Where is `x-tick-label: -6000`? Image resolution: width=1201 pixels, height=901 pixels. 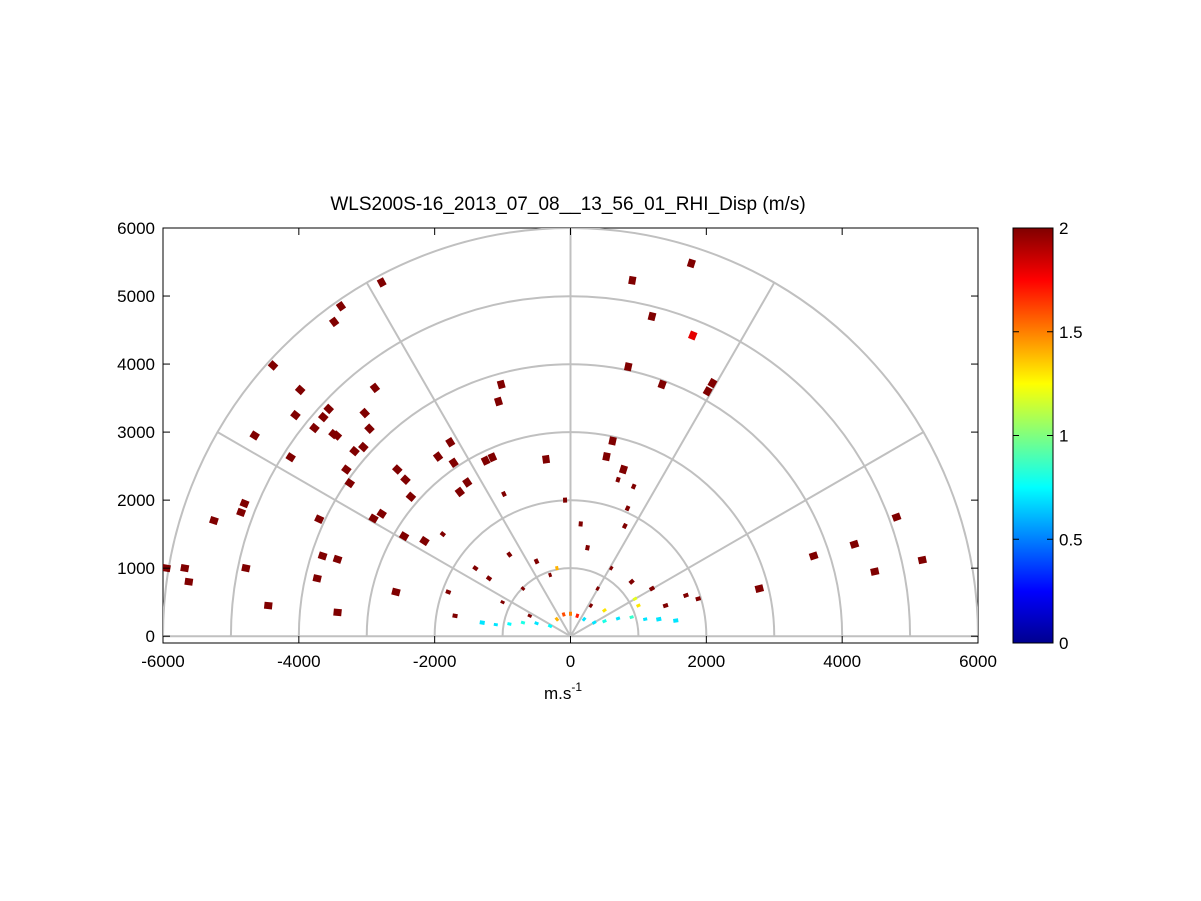 x-tick-label: -6000 is located at coordinates (162, 661).